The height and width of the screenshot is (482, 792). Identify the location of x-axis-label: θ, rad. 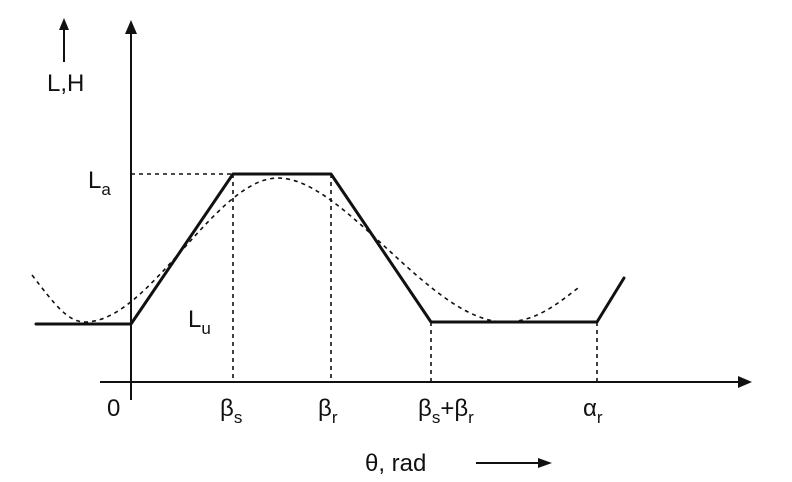
(395, 463).